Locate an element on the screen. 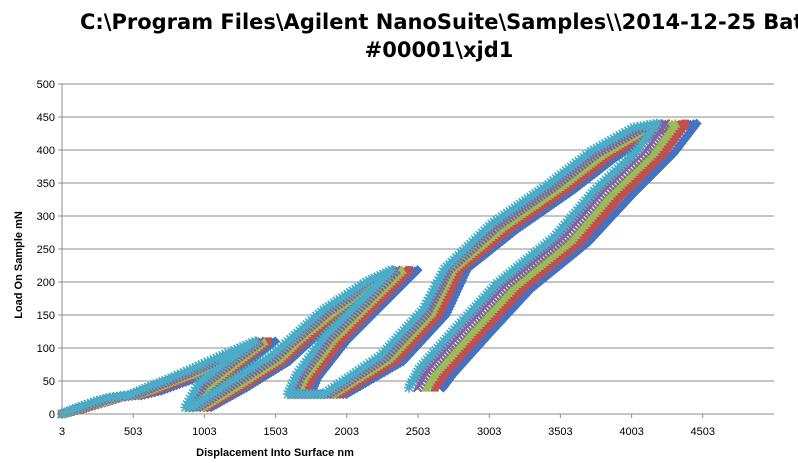 This screenshot has height=463, width=798. y-tick-label: 0 is located at coordinates (52, 415).